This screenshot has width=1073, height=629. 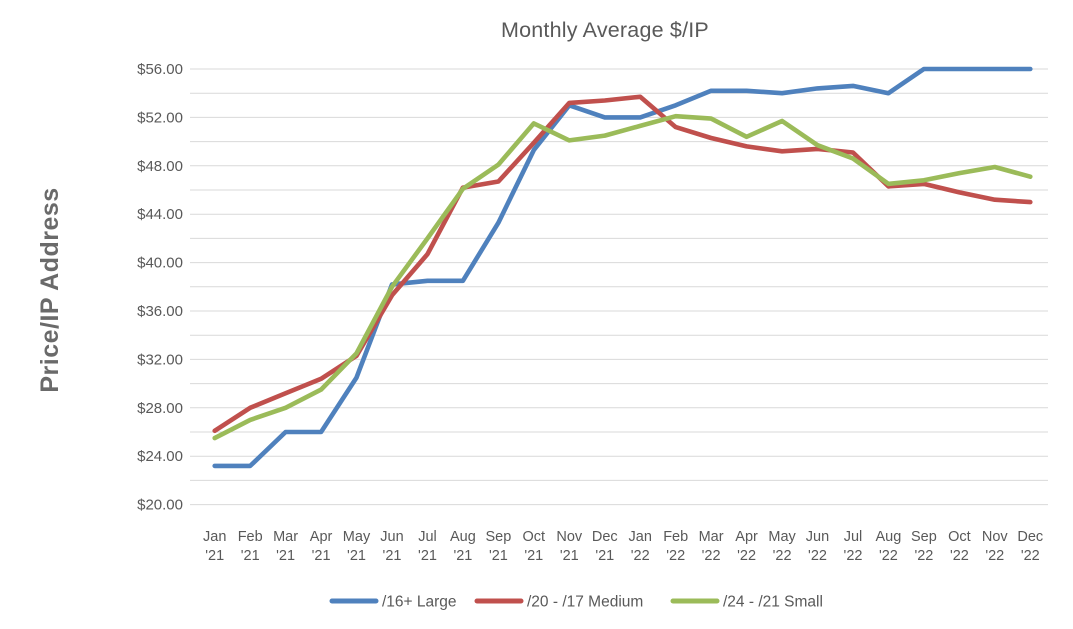 What do you see at coordinates (419, 602) in the screenshot?
I see `legend-label: /16+ Large` at bounding box center [419, 602].